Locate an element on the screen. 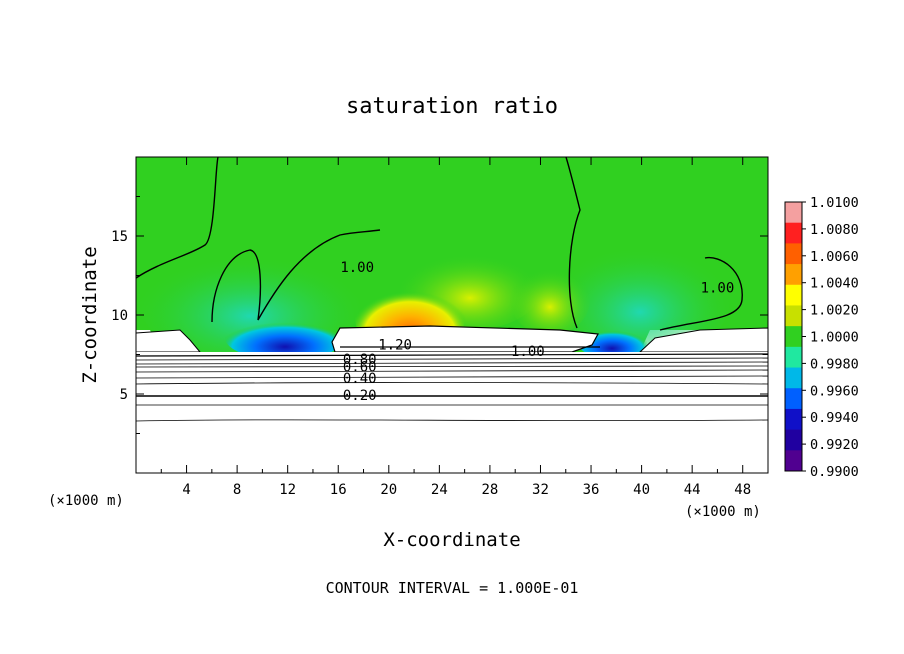  colorbar-label: 1.0040 is located at coordinates (834, 284).